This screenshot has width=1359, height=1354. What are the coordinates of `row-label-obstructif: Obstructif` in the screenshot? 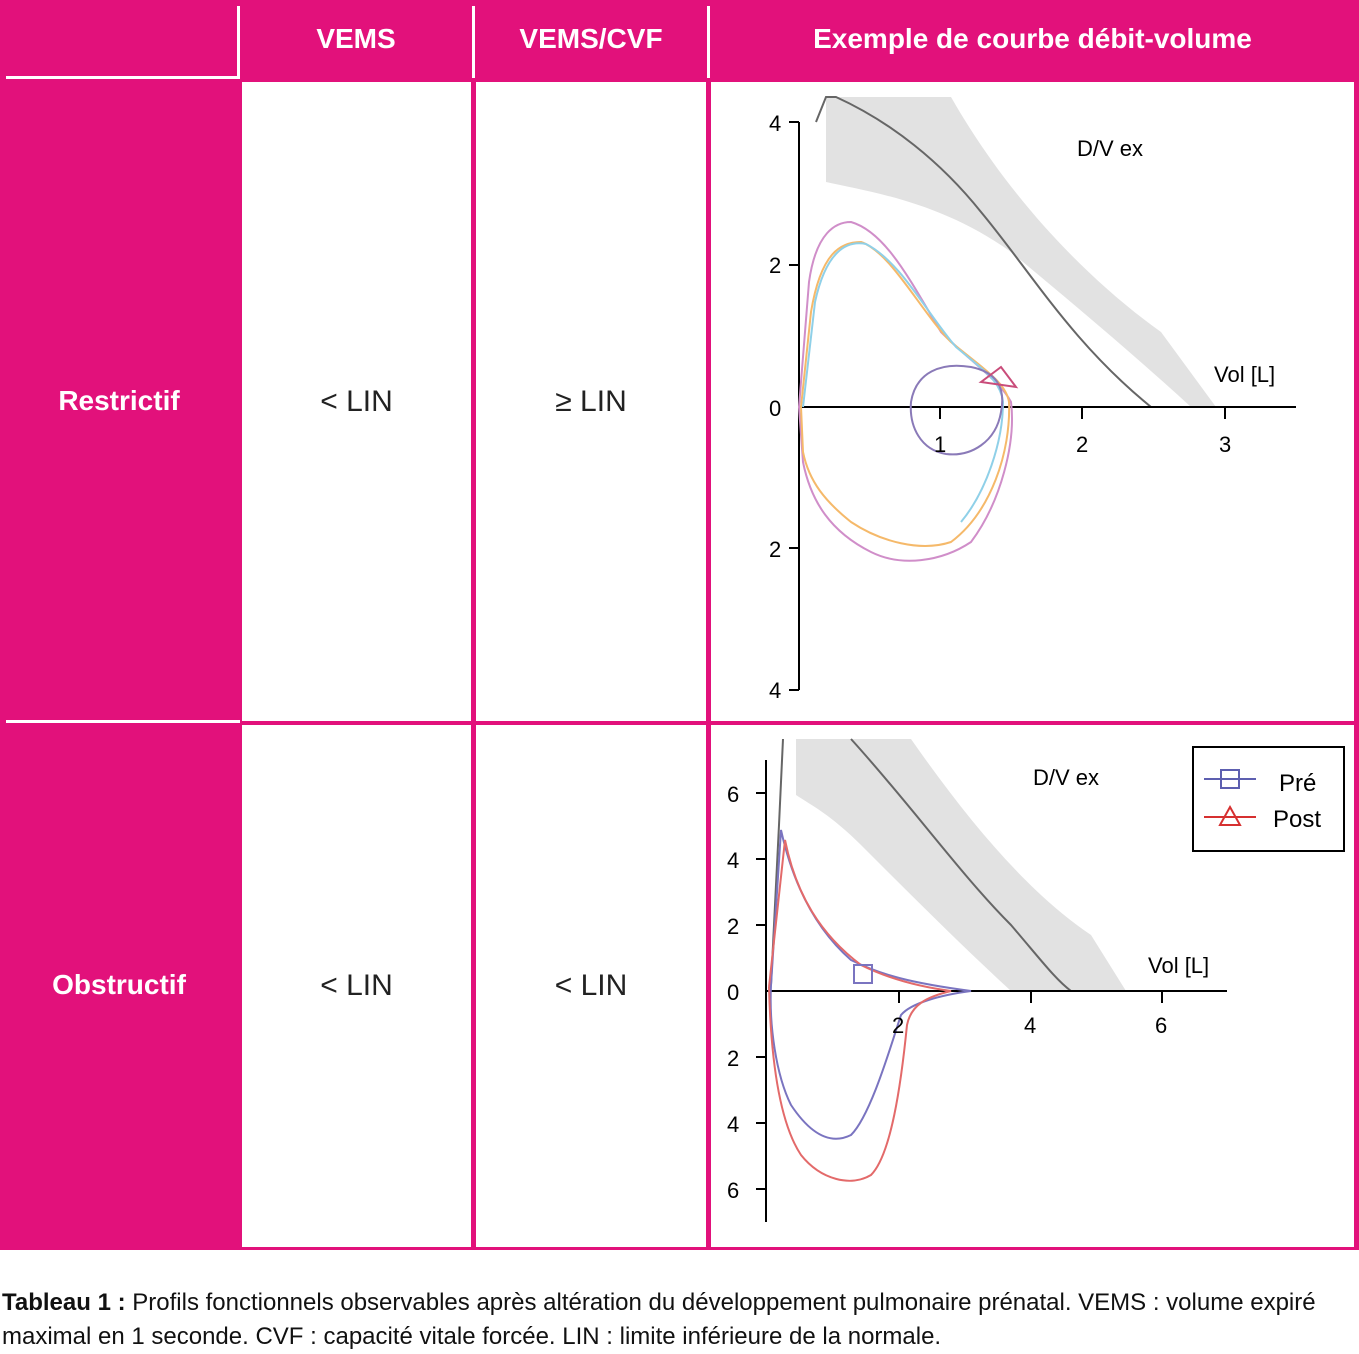 It's located at (119, 984).